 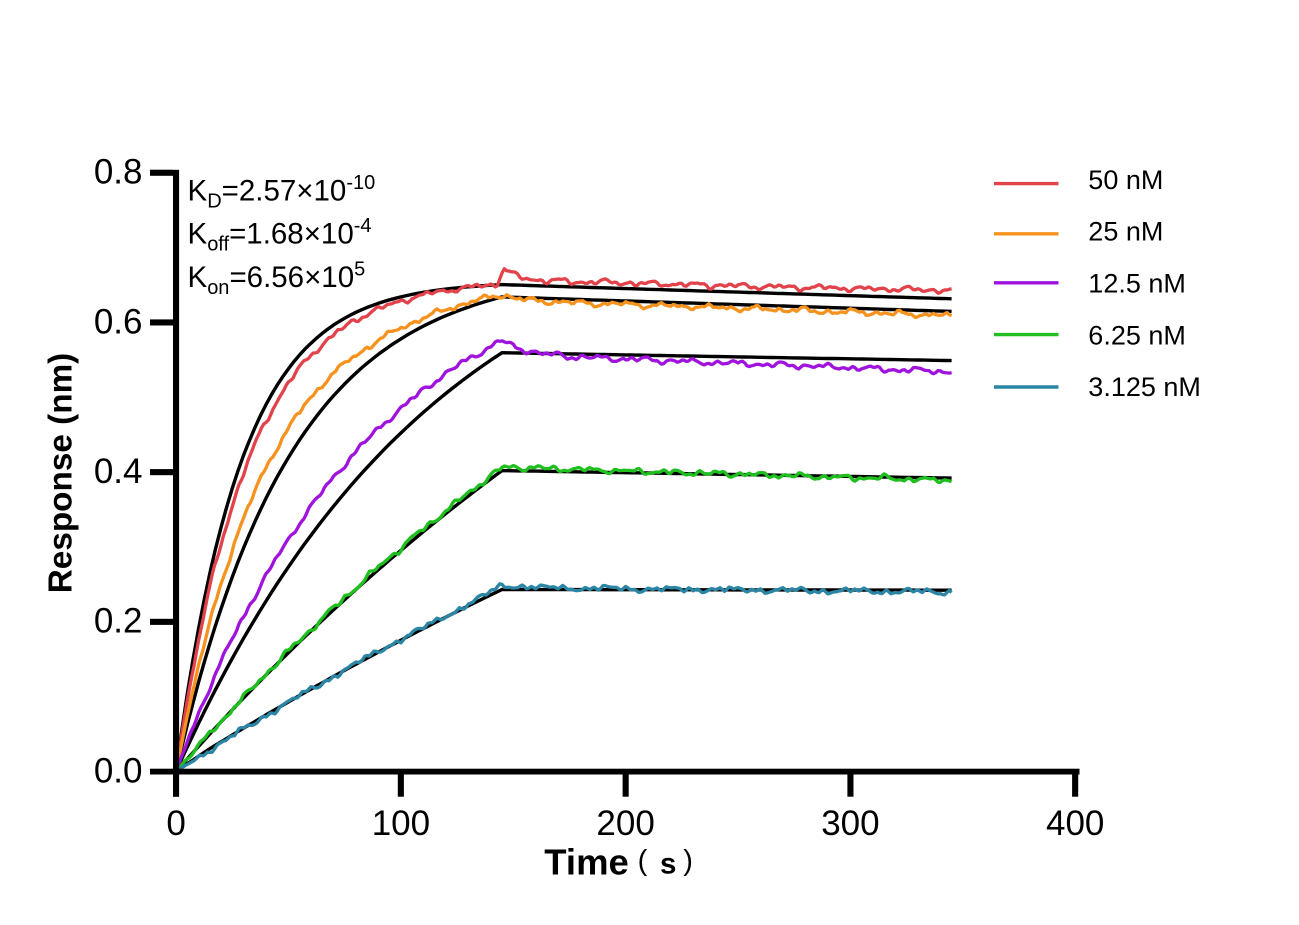 What do you see at coordinates (1137, 283) in the screenshot?
I see `svg-text: 12.5 nM` at bounding box center [1137, 283].